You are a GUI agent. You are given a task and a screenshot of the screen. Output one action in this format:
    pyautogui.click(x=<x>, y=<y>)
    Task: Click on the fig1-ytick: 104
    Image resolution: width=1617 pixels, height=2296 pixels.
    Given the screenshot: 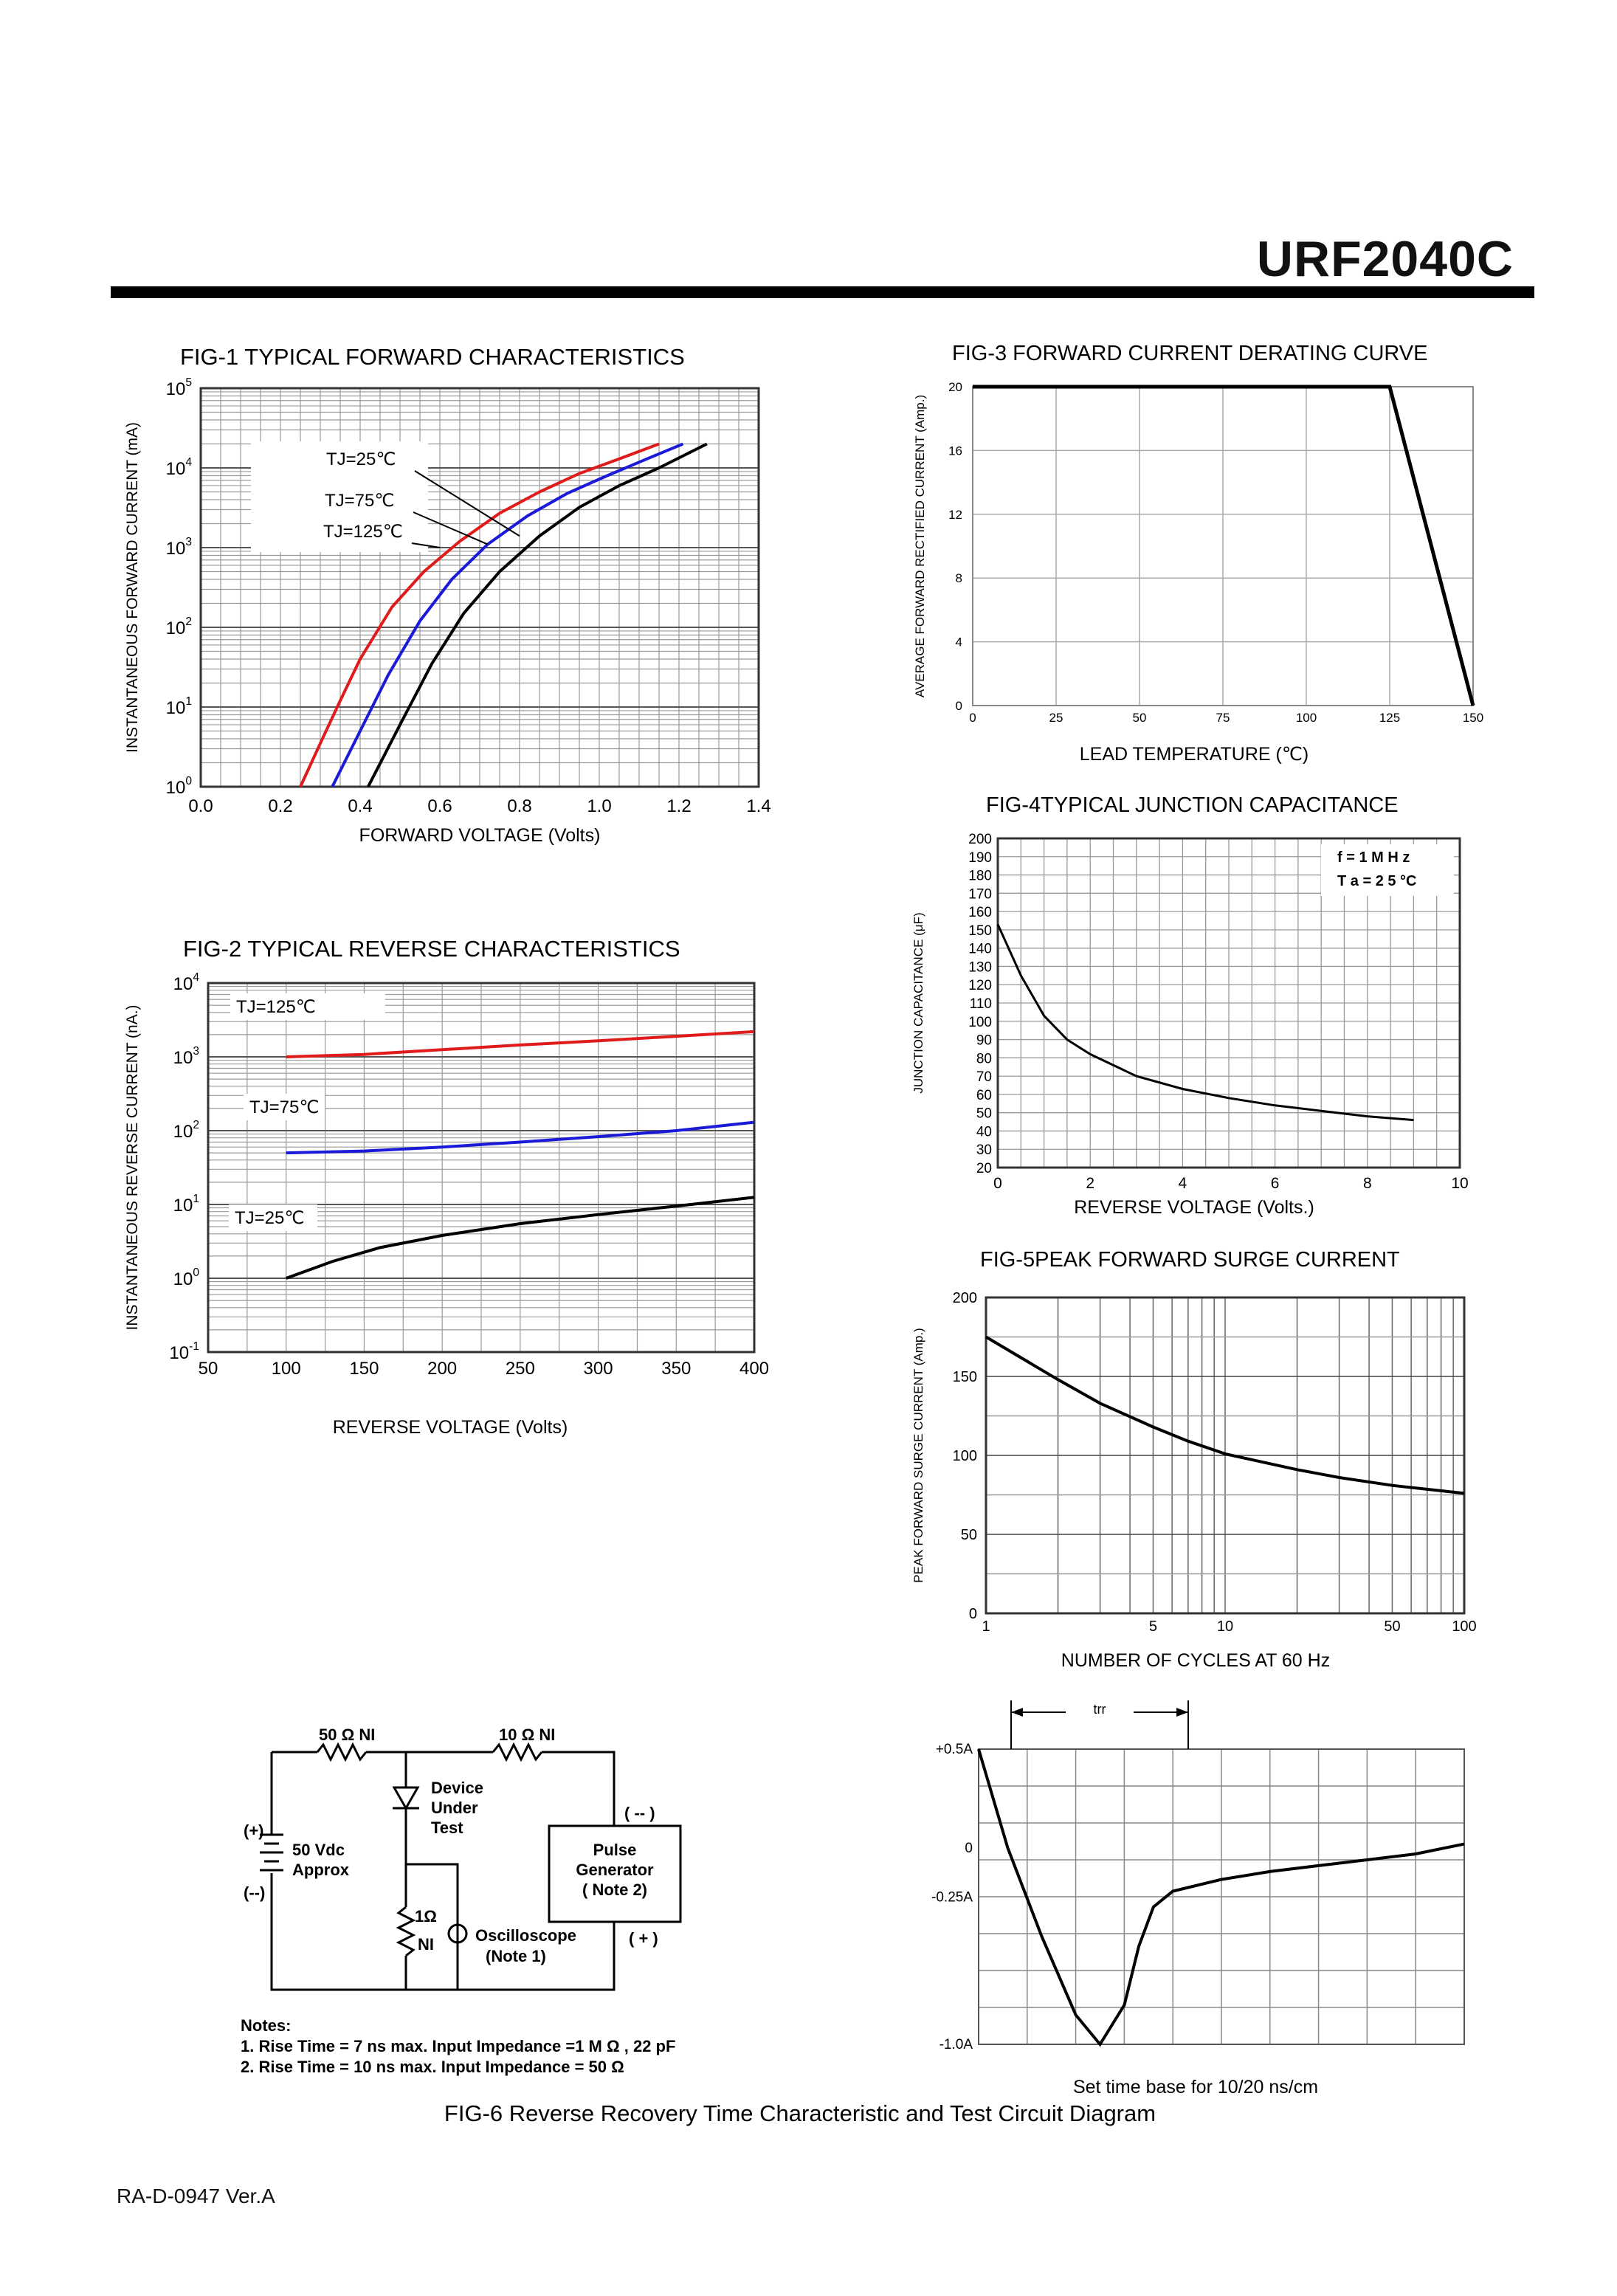 What is the action you would take?
    pyautogui.click(x=179, y=468)
    